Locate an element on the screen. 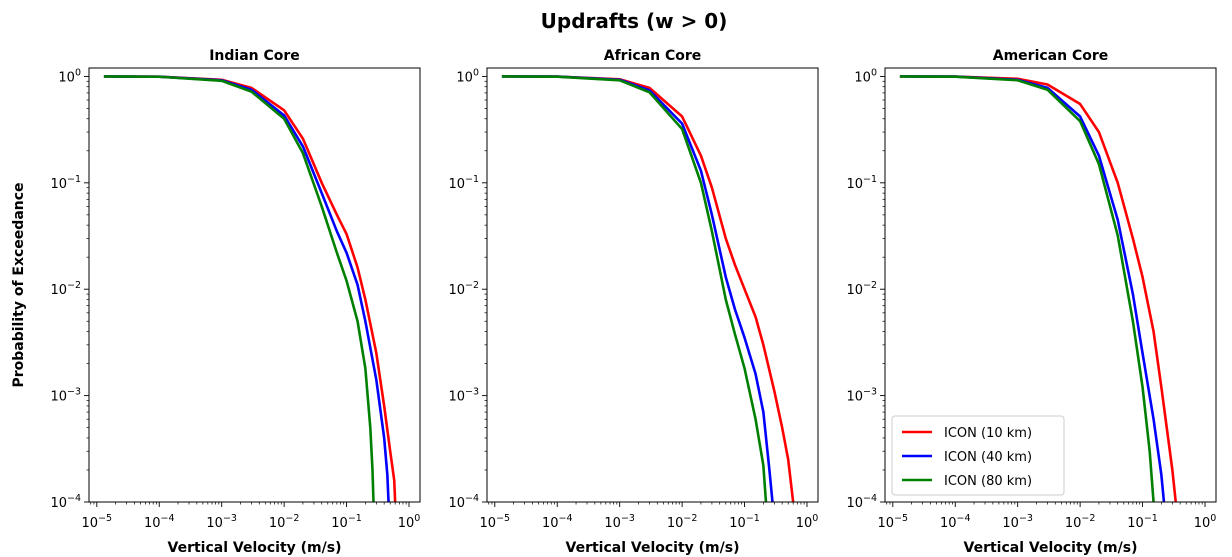 This screenshot has width=1232, height=557. figure-suptitle: Updrafts (w > 0) is located at coordinates (634, 21).